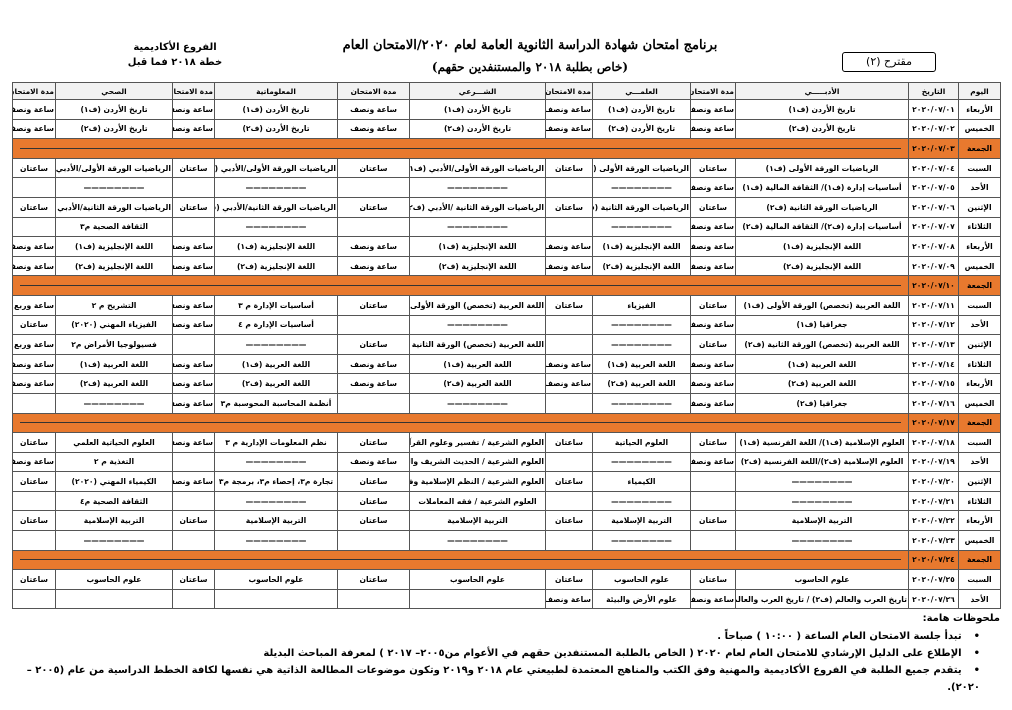  I want to click on column-header: الأدبـــــي, so click(822, 91).